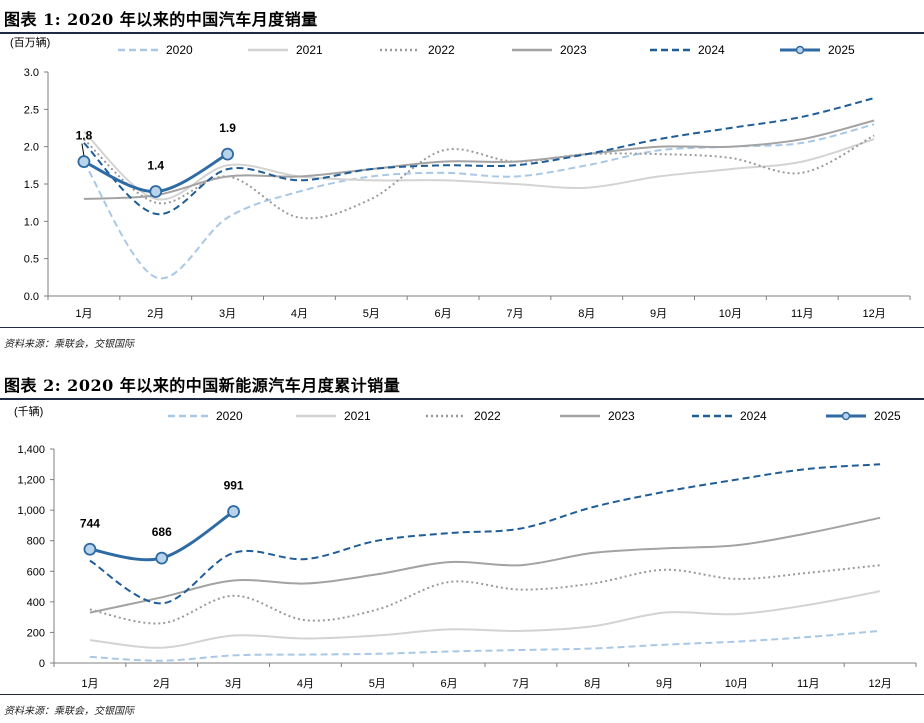  Describe the element at coordinates (90, 549) in the screenshot. I see `chart2-point-2025-1月` at that location.